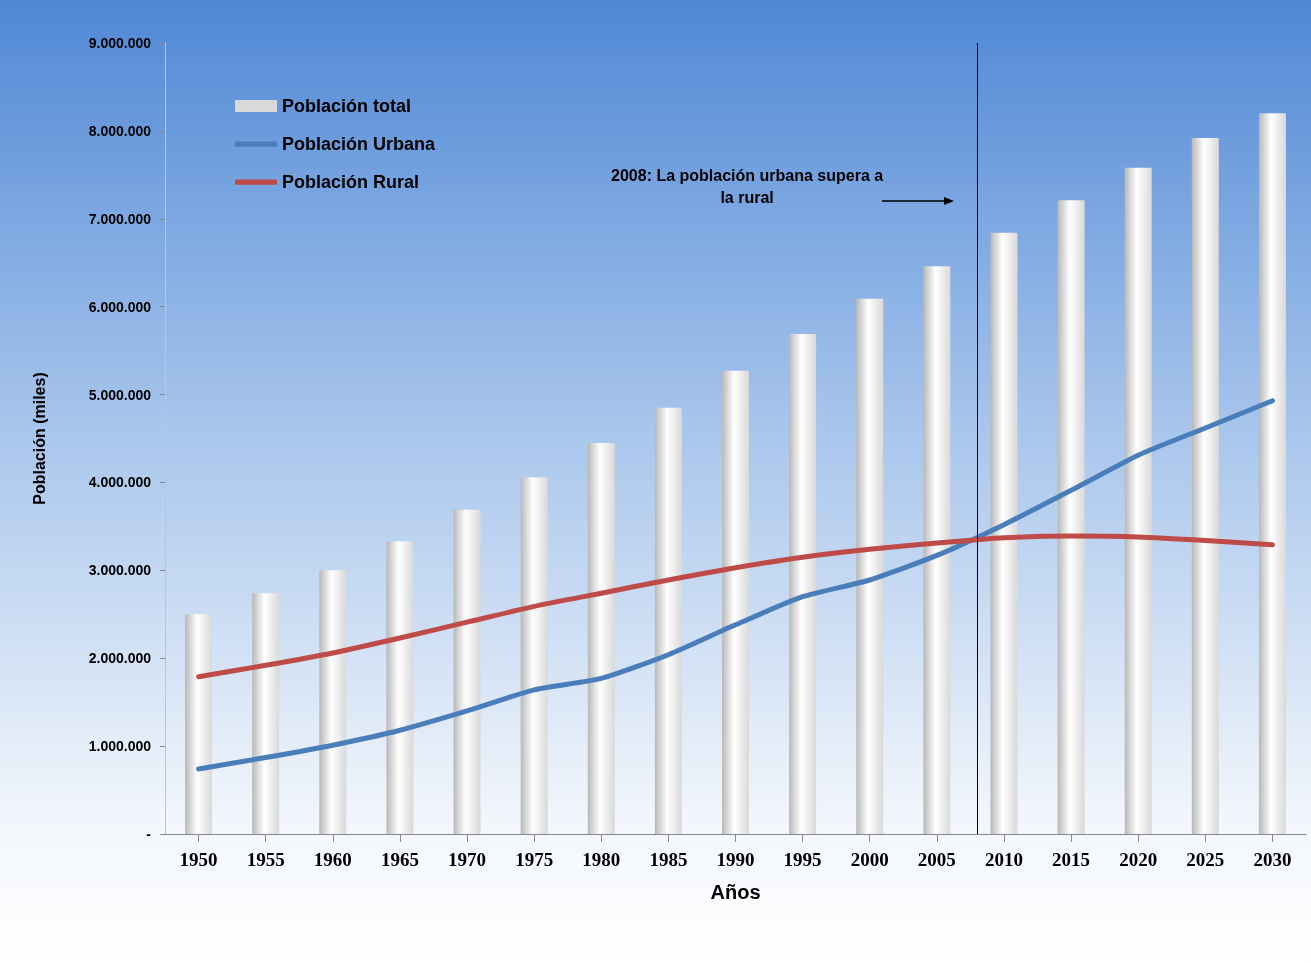 This screenshot has height=963, width=1311. What do you see at coordinates (1205, 859) in the screenshot?
I see `x-tick-label: 2025` at bounding box center [1205, 859].